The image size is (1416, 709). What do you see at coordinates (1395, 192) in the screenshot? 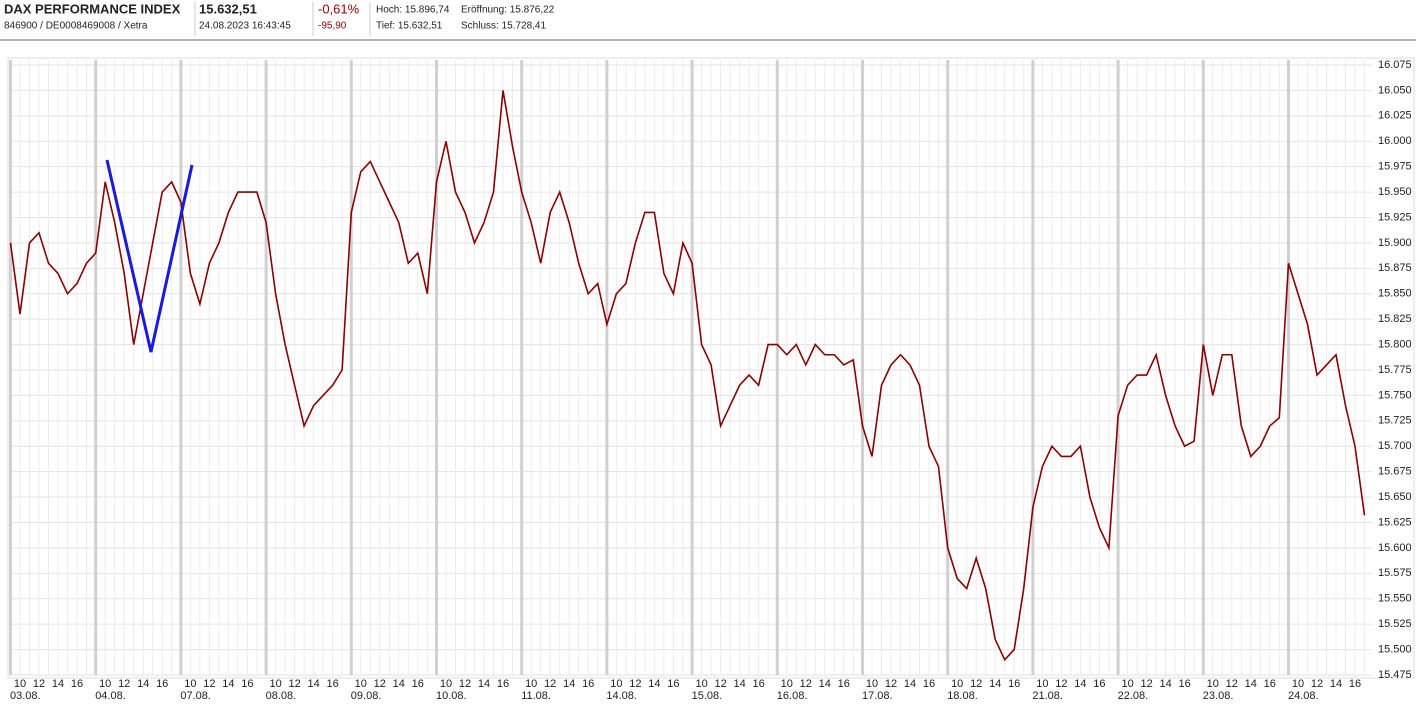
I see `y-tick-label: 15.950` at bounding box center [1395, 192].